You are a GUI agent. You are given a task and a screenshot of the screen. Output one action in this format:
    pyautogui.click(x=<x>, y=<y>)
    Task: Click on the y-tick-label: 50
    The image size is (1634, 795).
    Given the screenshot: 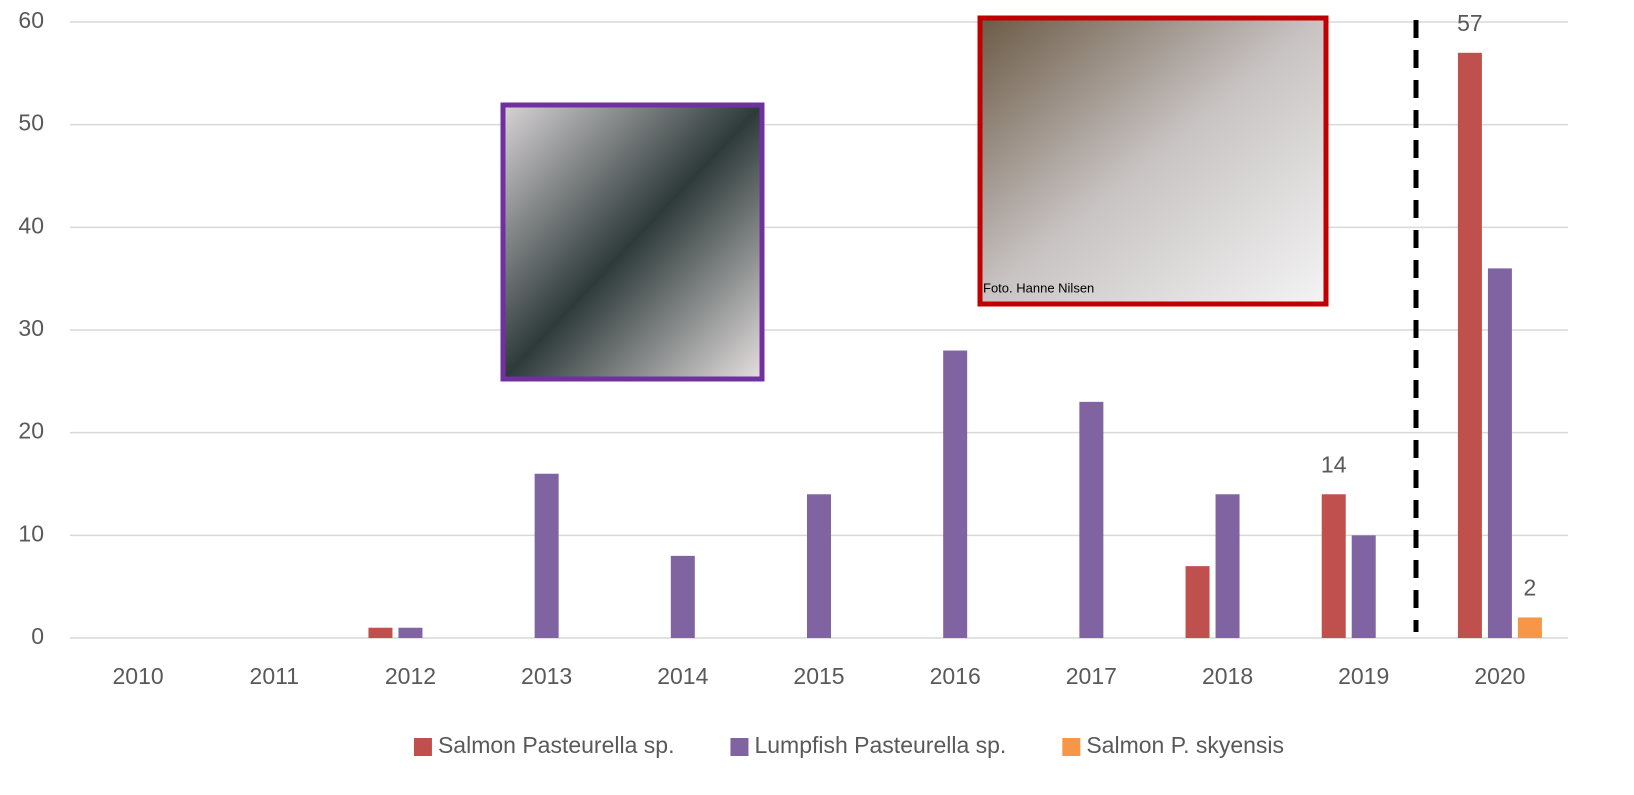 What is the action you would take?
    pyautogui.click(x=31, y=123)
    